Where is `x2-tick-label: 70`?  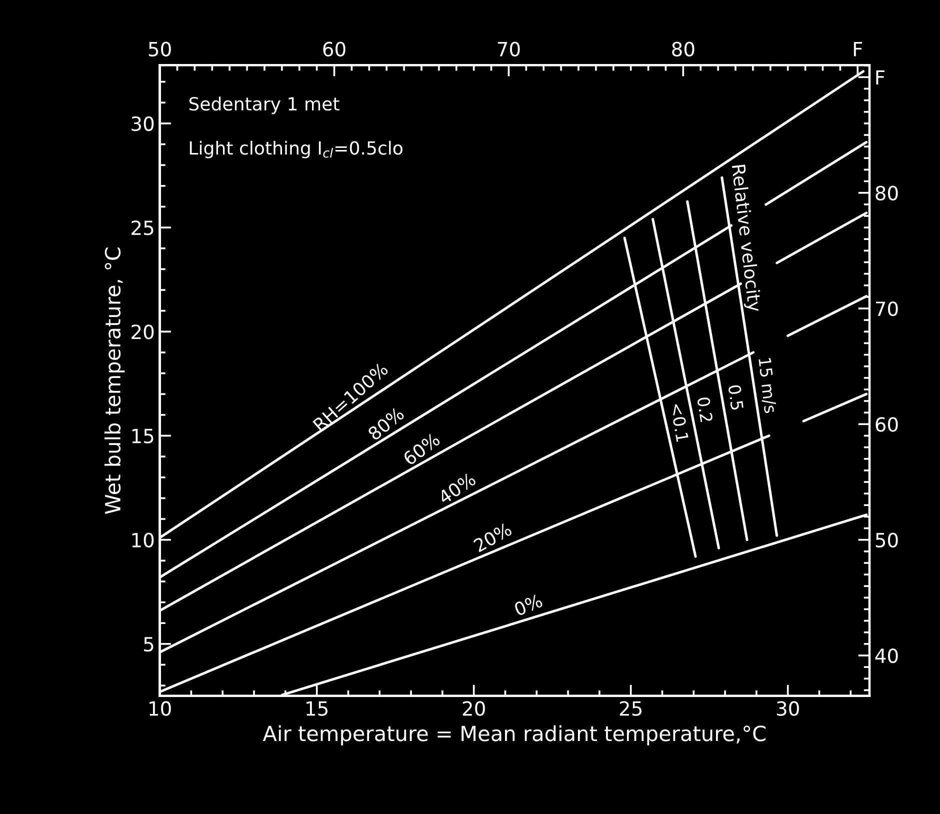 x2-tick-label: 70 is located at coordinates (509, 49).